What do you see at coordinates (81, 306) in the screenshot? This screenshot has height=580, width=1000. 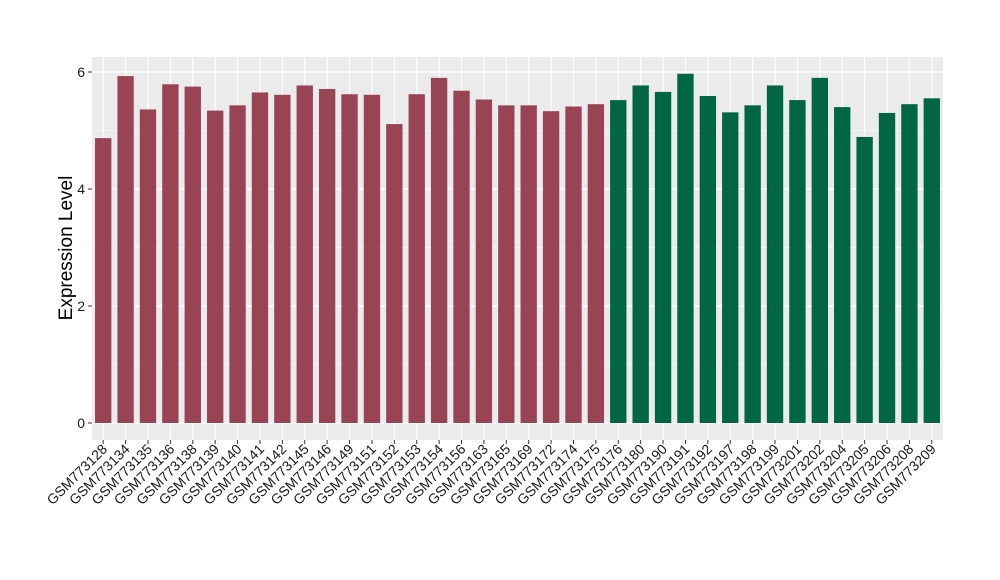 I see `y-tick-label: 2` at bounding box center [81, 306].